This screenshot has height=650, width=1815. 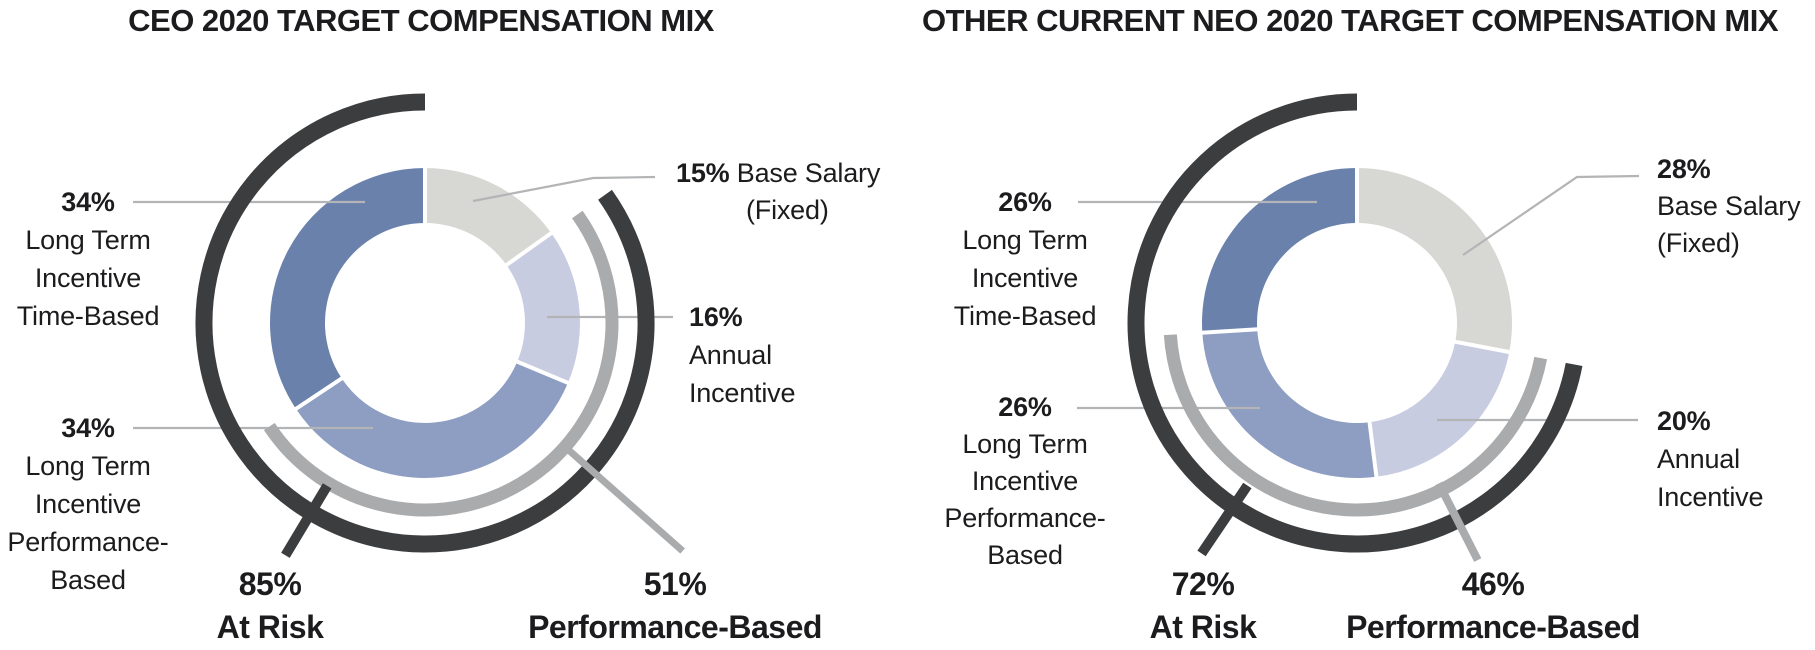 I want to click on ceo-annual-incentive-label: 16% Annual Incentive, so click(x=742, y=355).